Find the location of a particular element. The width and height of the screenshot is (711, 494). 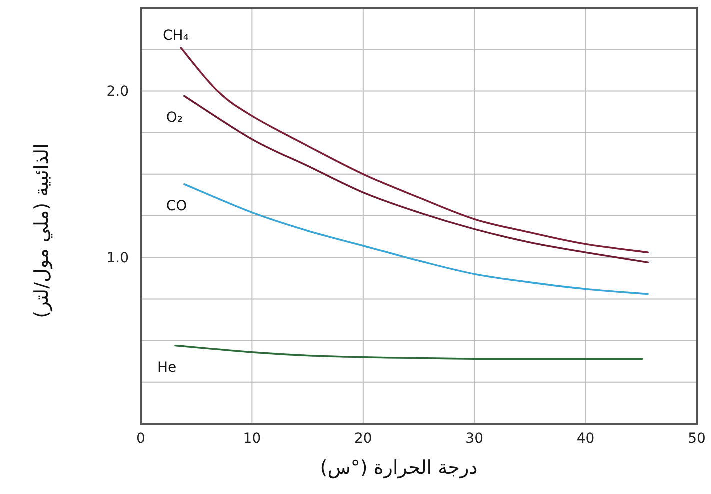

x-tick-label: 0 is located at coordinates (141, 439).